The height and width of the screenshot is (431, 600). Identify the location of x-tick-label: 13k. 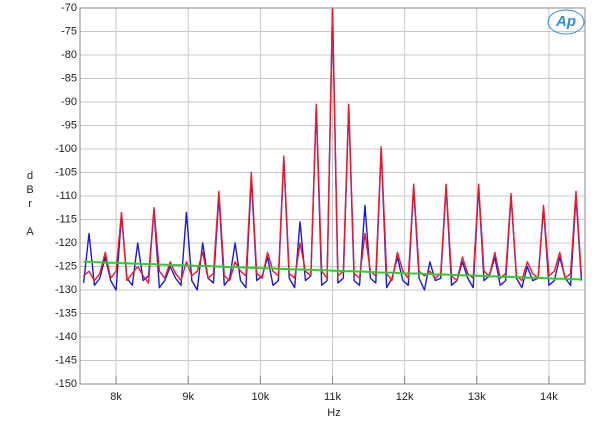
(477, 397).